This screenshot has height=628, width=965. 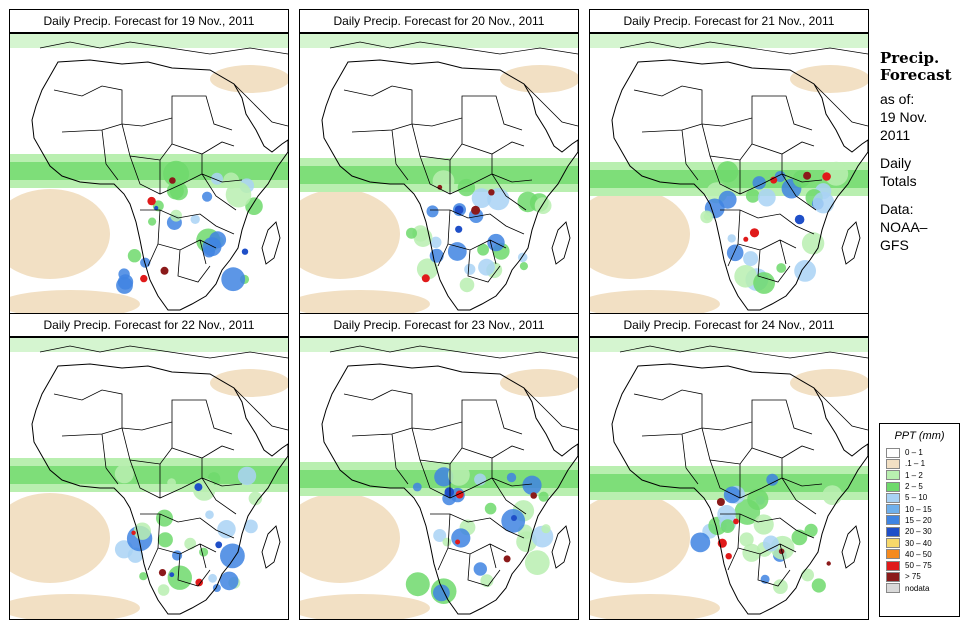 What do you see at coordinates (922, 452) in the screenshot?
I see `legend-item: 0 – 1` at bounding box center [922, 452].